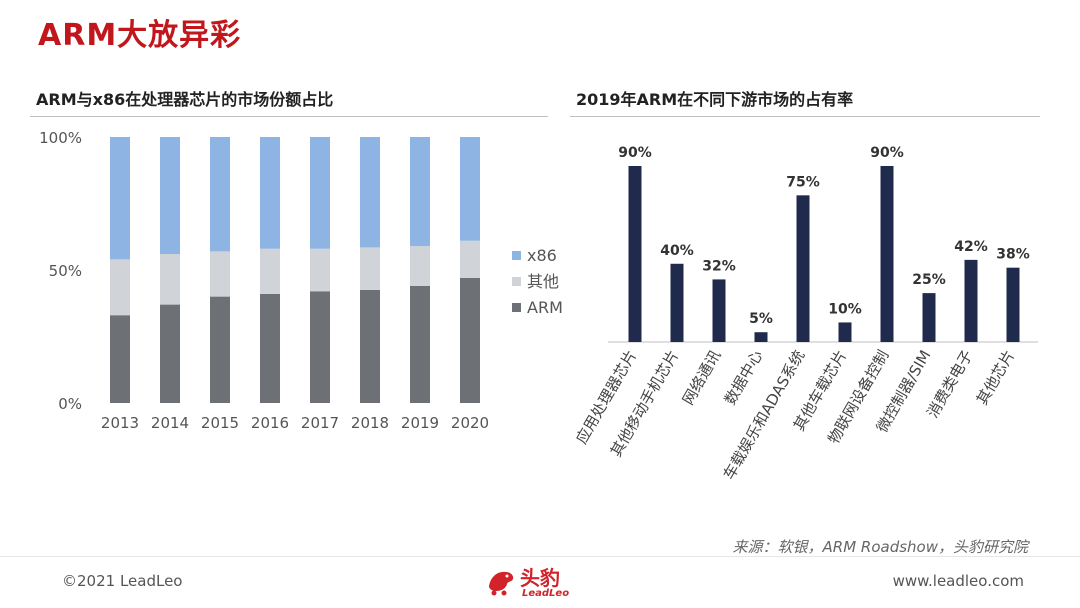 The image size is (1080, 608). What do you see at coordinates (420, 423) in the screenshot?
I see `x-tick-label: 2019` at bounding box center [420, 423].